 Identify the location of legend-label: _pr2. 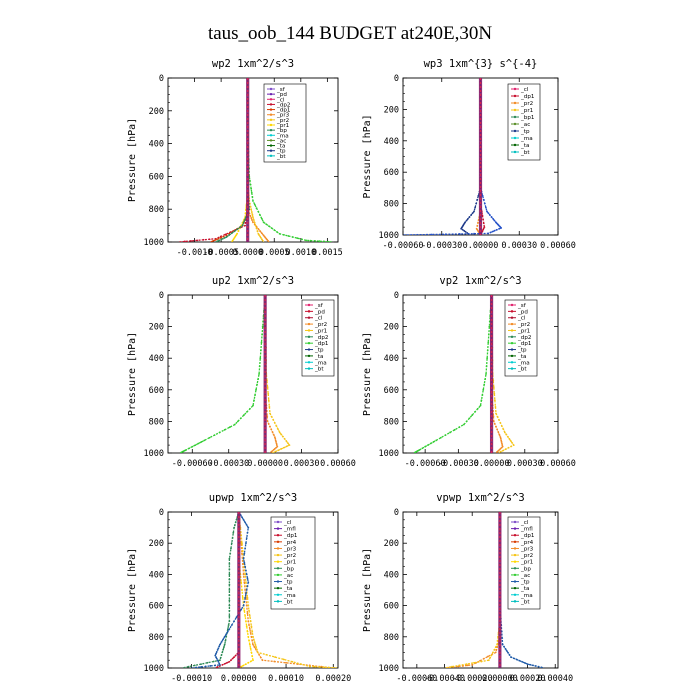
(523, 325).